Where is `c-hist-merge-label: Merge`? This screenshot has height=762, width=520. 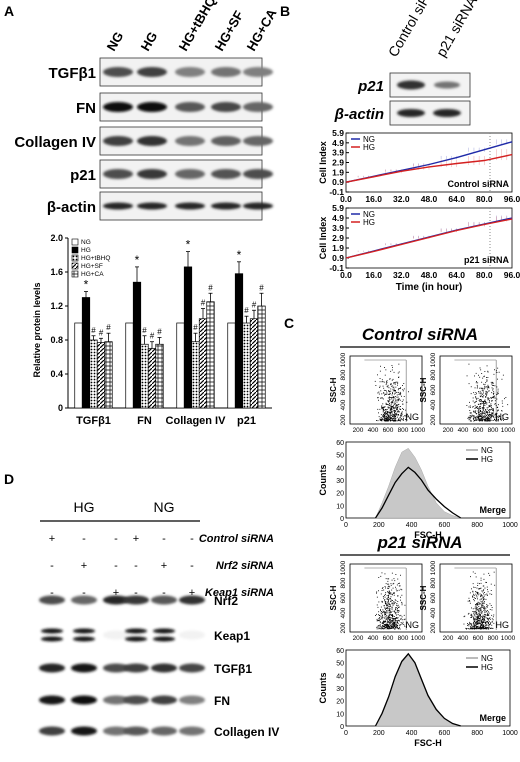
c-hist-merge-label: Merge is located at coordinates (492, 718).